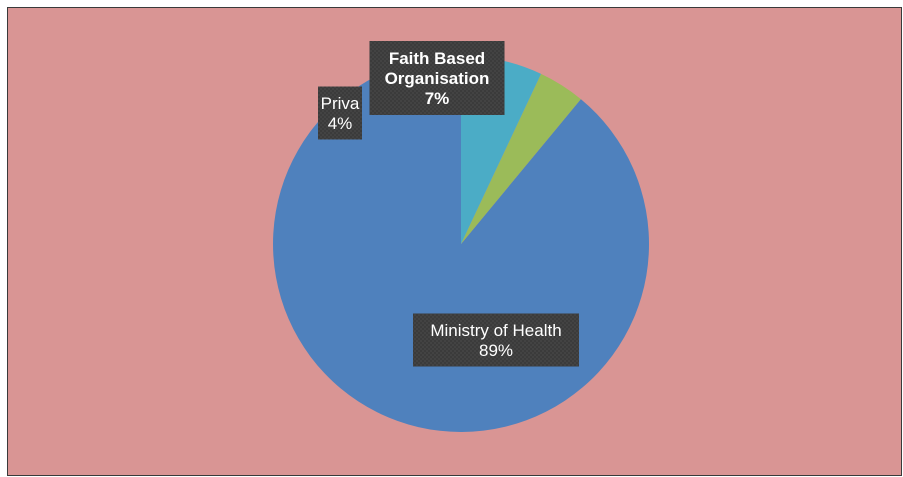  I want to click on data-label-percent: 4%, so click(340, 123).